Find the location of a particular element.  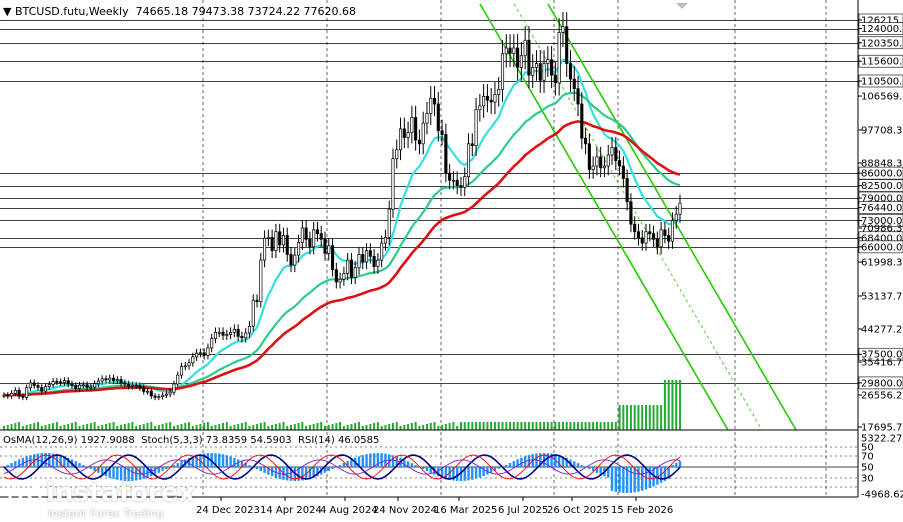

scroll-marker-icon is located at coordinates (682, 6).